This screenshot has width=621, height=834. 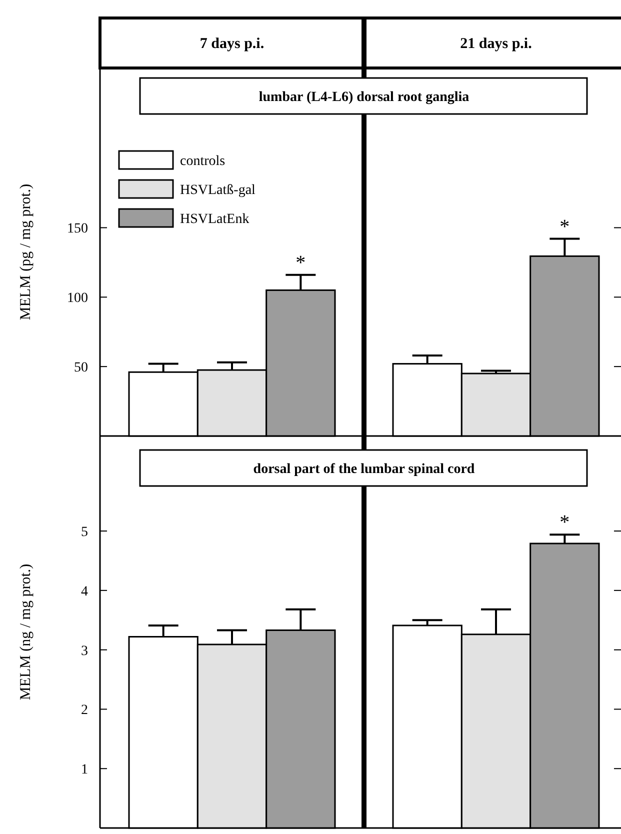 I want to click on y-axis-title: MELM (ng / mg prot.), so click(x=26, y=632).